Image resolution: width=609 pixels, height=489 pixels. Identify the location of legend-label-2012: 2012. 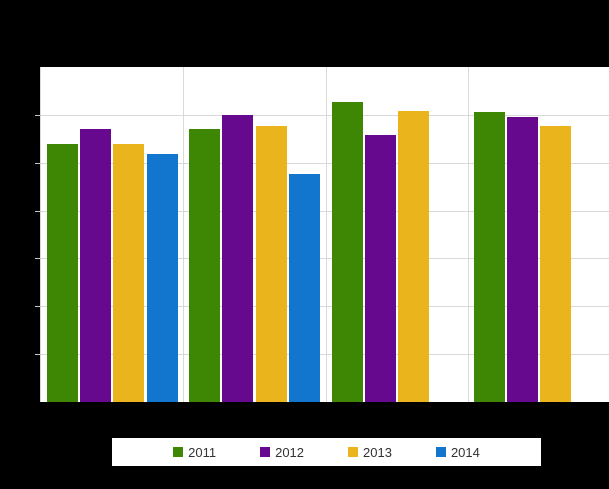
(290, 452).